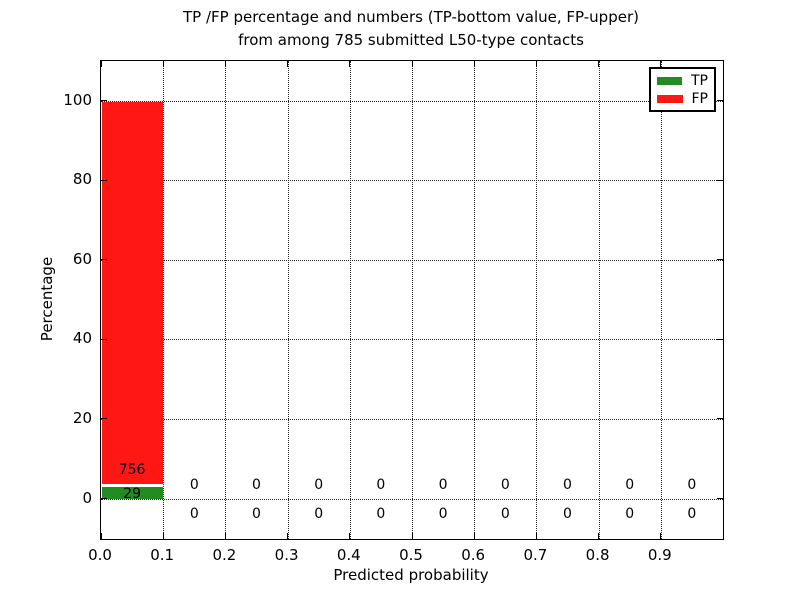  I want to click on tp-legend-swatch-icon, so click(669, 80).